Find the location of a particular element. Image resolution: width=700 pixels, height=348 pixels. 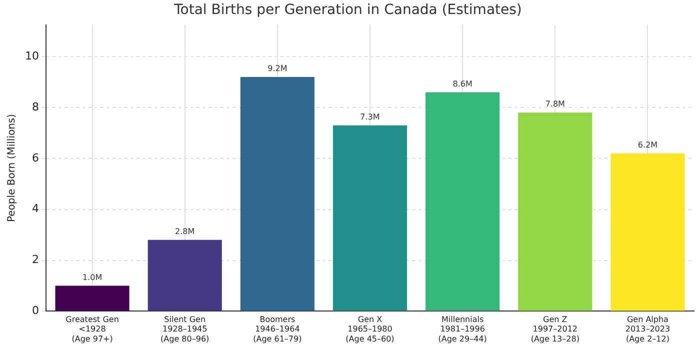

data-label: 2.8M is located at coordinates (185, 231).